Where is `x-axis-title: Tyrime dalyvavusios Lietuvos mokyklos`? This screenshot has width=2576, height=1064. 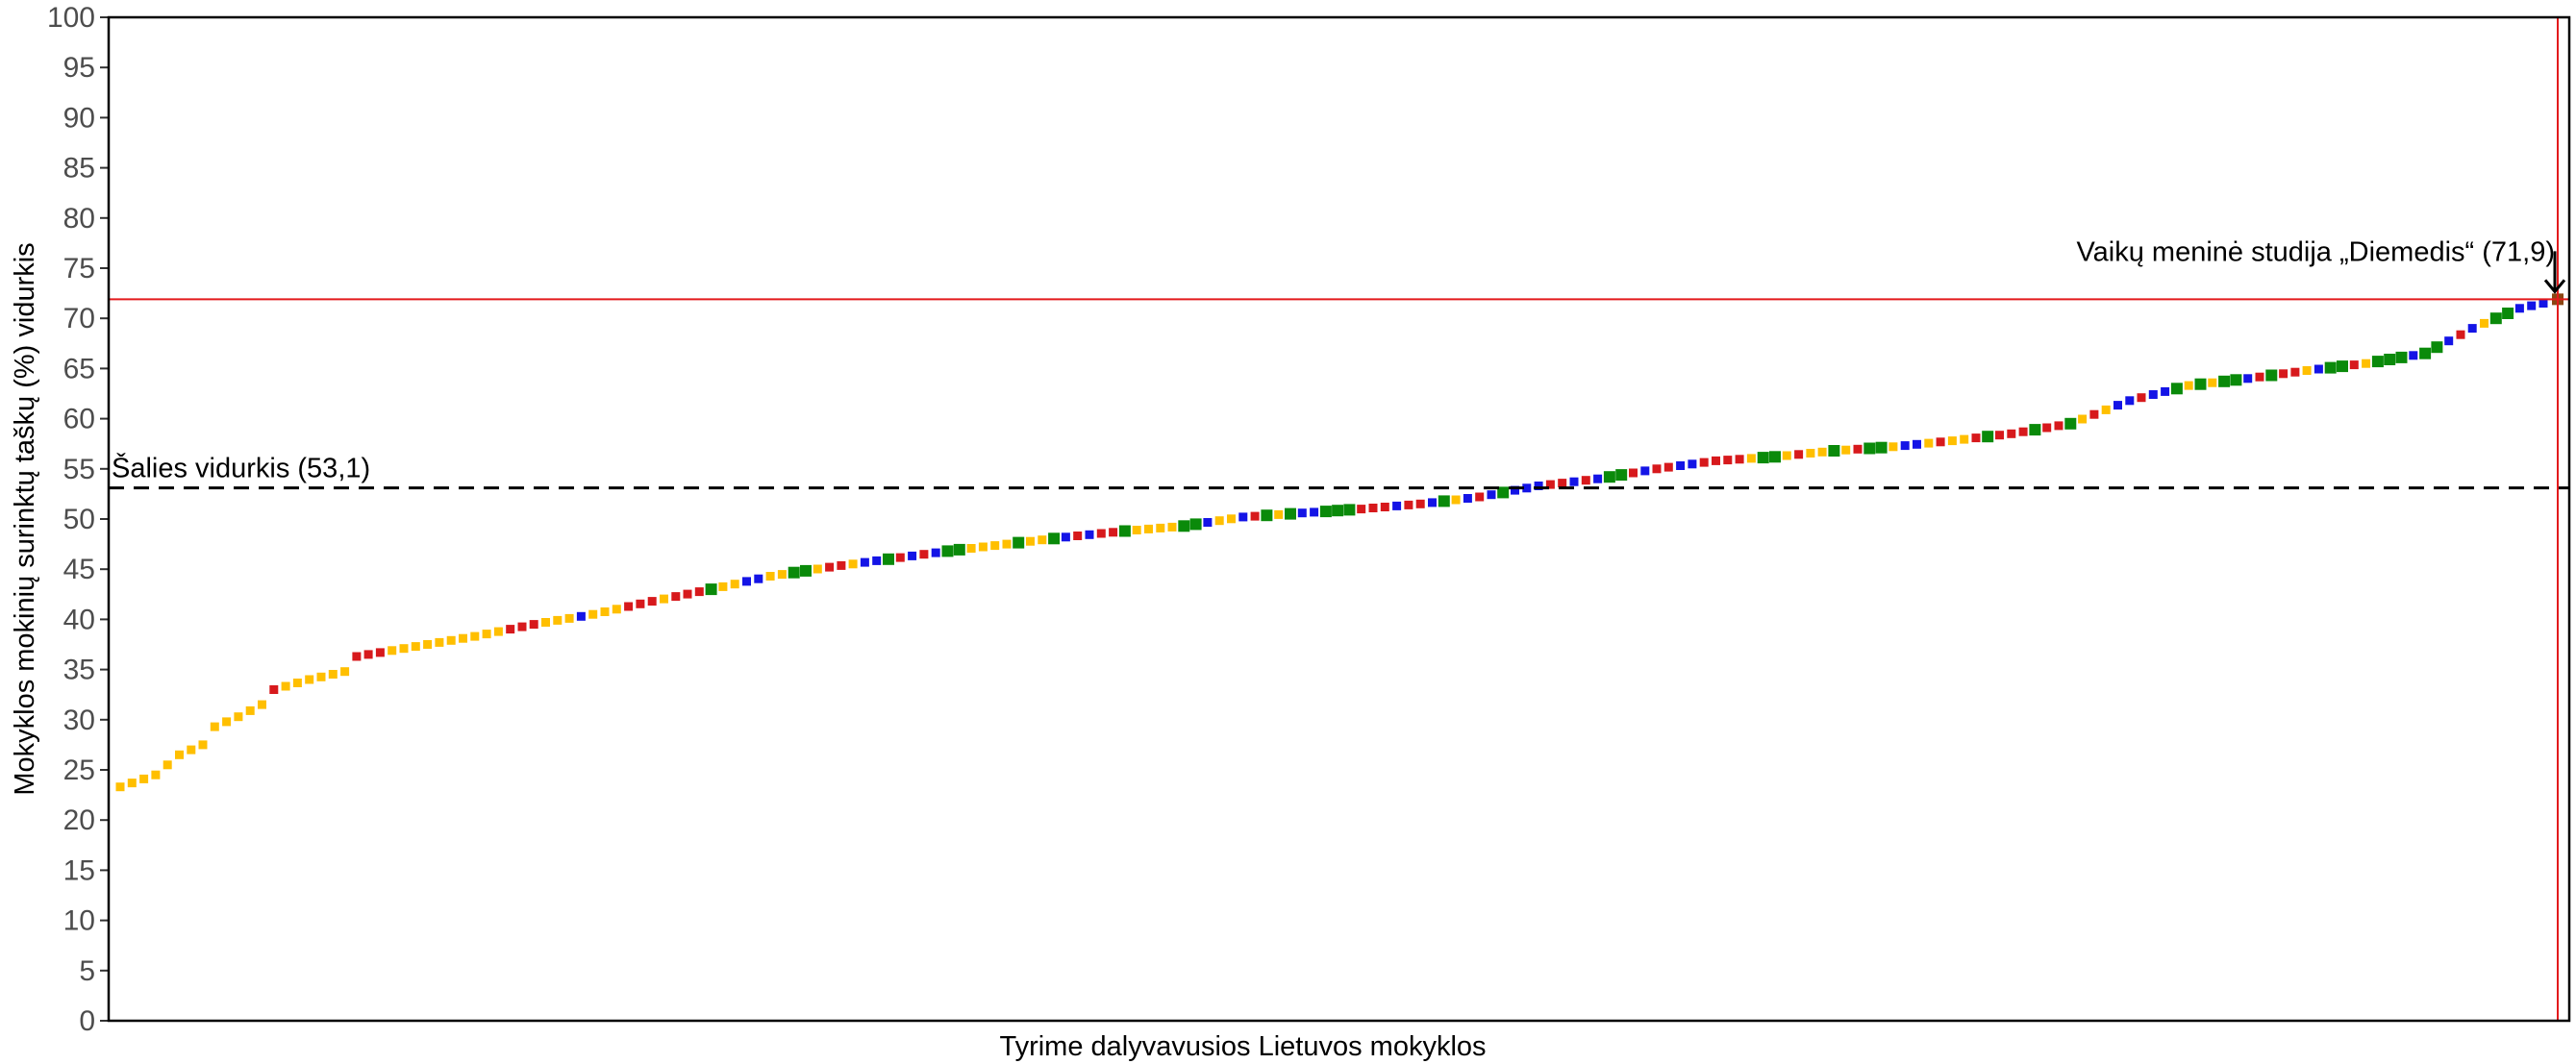
x-axis-title: Tyrime dalyvavusios Lietuvos mokyklos is located at coordinates (1242, 1046).